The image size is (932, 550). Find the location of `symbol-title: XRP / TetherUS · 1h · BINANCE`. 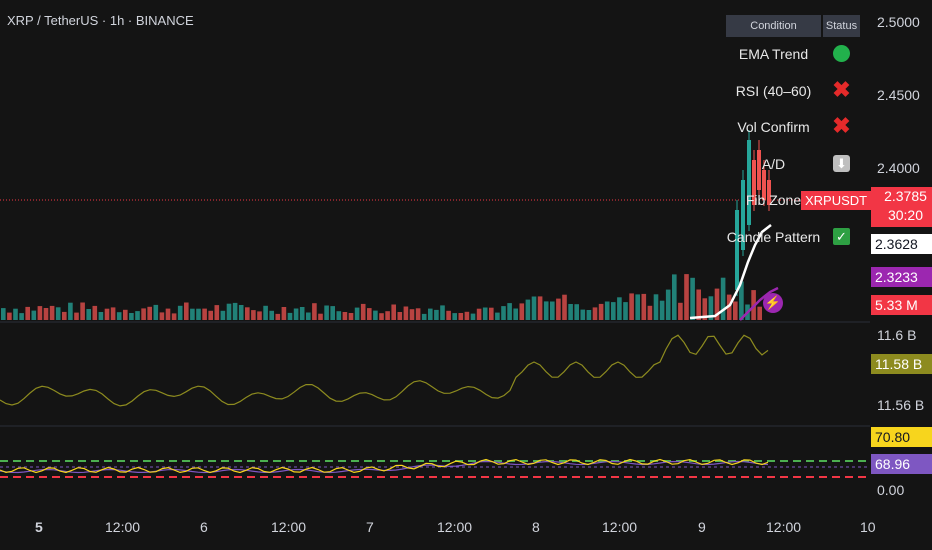

symbol-title: XRP / TetherUS · 1h · BINANCE is located at coordinates (100, 20).